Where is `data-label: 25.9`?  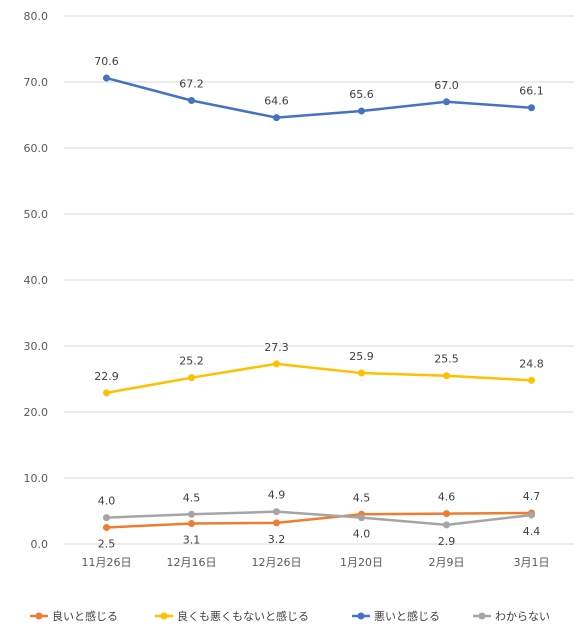
data-label: 25.9 is located at coordinates (361, 356).